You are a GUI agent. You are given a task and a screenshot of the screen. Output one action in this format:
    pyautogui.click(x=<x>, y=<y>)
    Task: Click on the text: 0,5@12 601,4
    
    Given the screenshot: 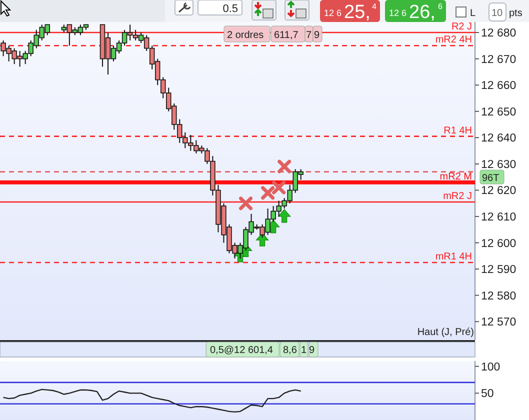 What is the action you would take?
    pyautogui.click(x=242, y=350)
    